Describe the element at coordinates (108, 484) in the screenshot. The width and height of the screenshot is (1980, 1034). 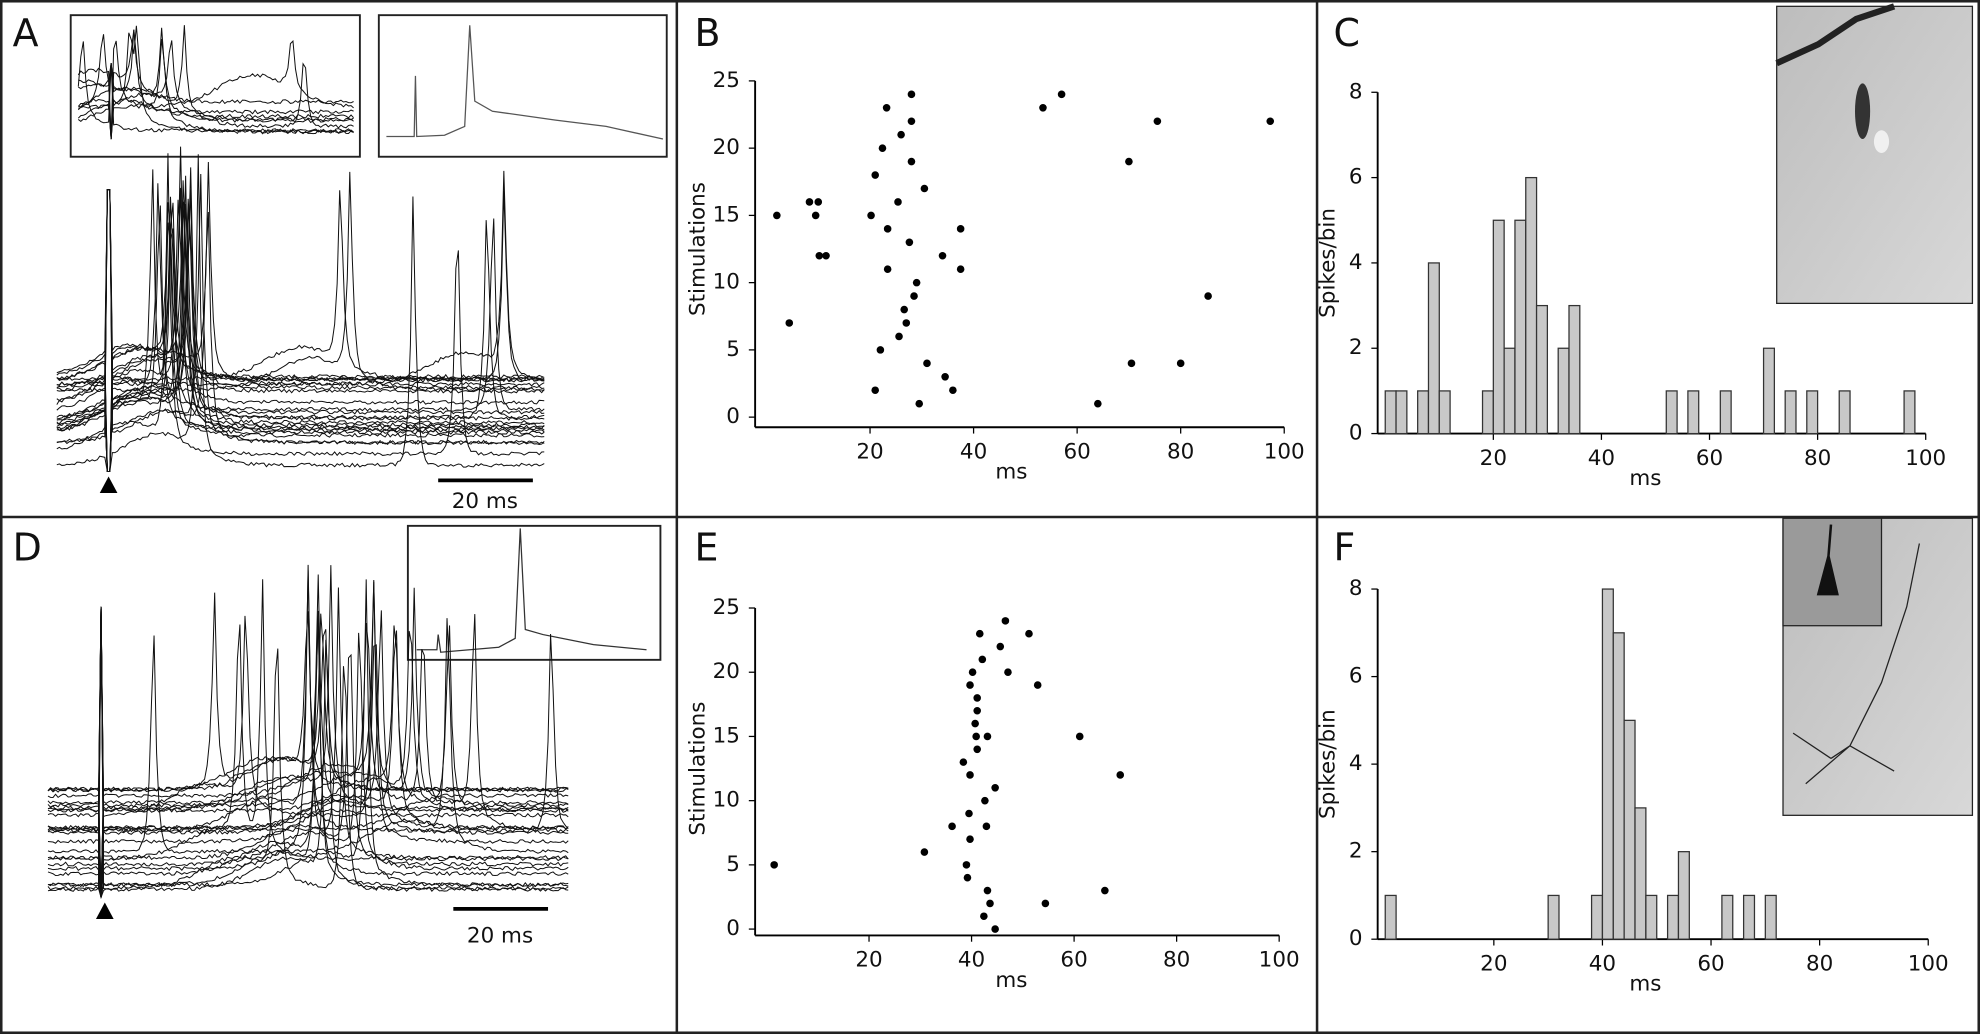
I see `stimulus-marker` at that location.